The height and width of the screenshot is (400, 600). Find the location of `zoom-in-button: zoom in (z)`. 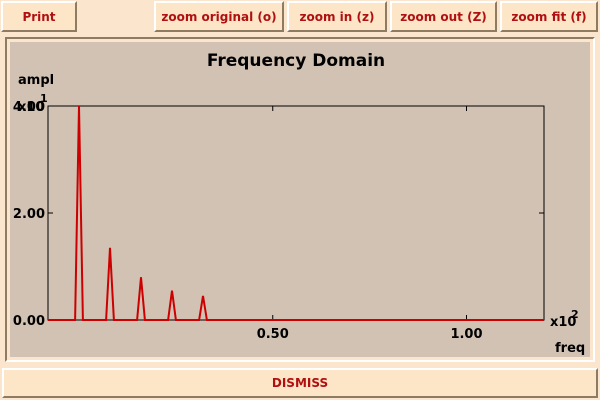

zoom-in-button: zoom in (z) is located at coordinates (337, 16).